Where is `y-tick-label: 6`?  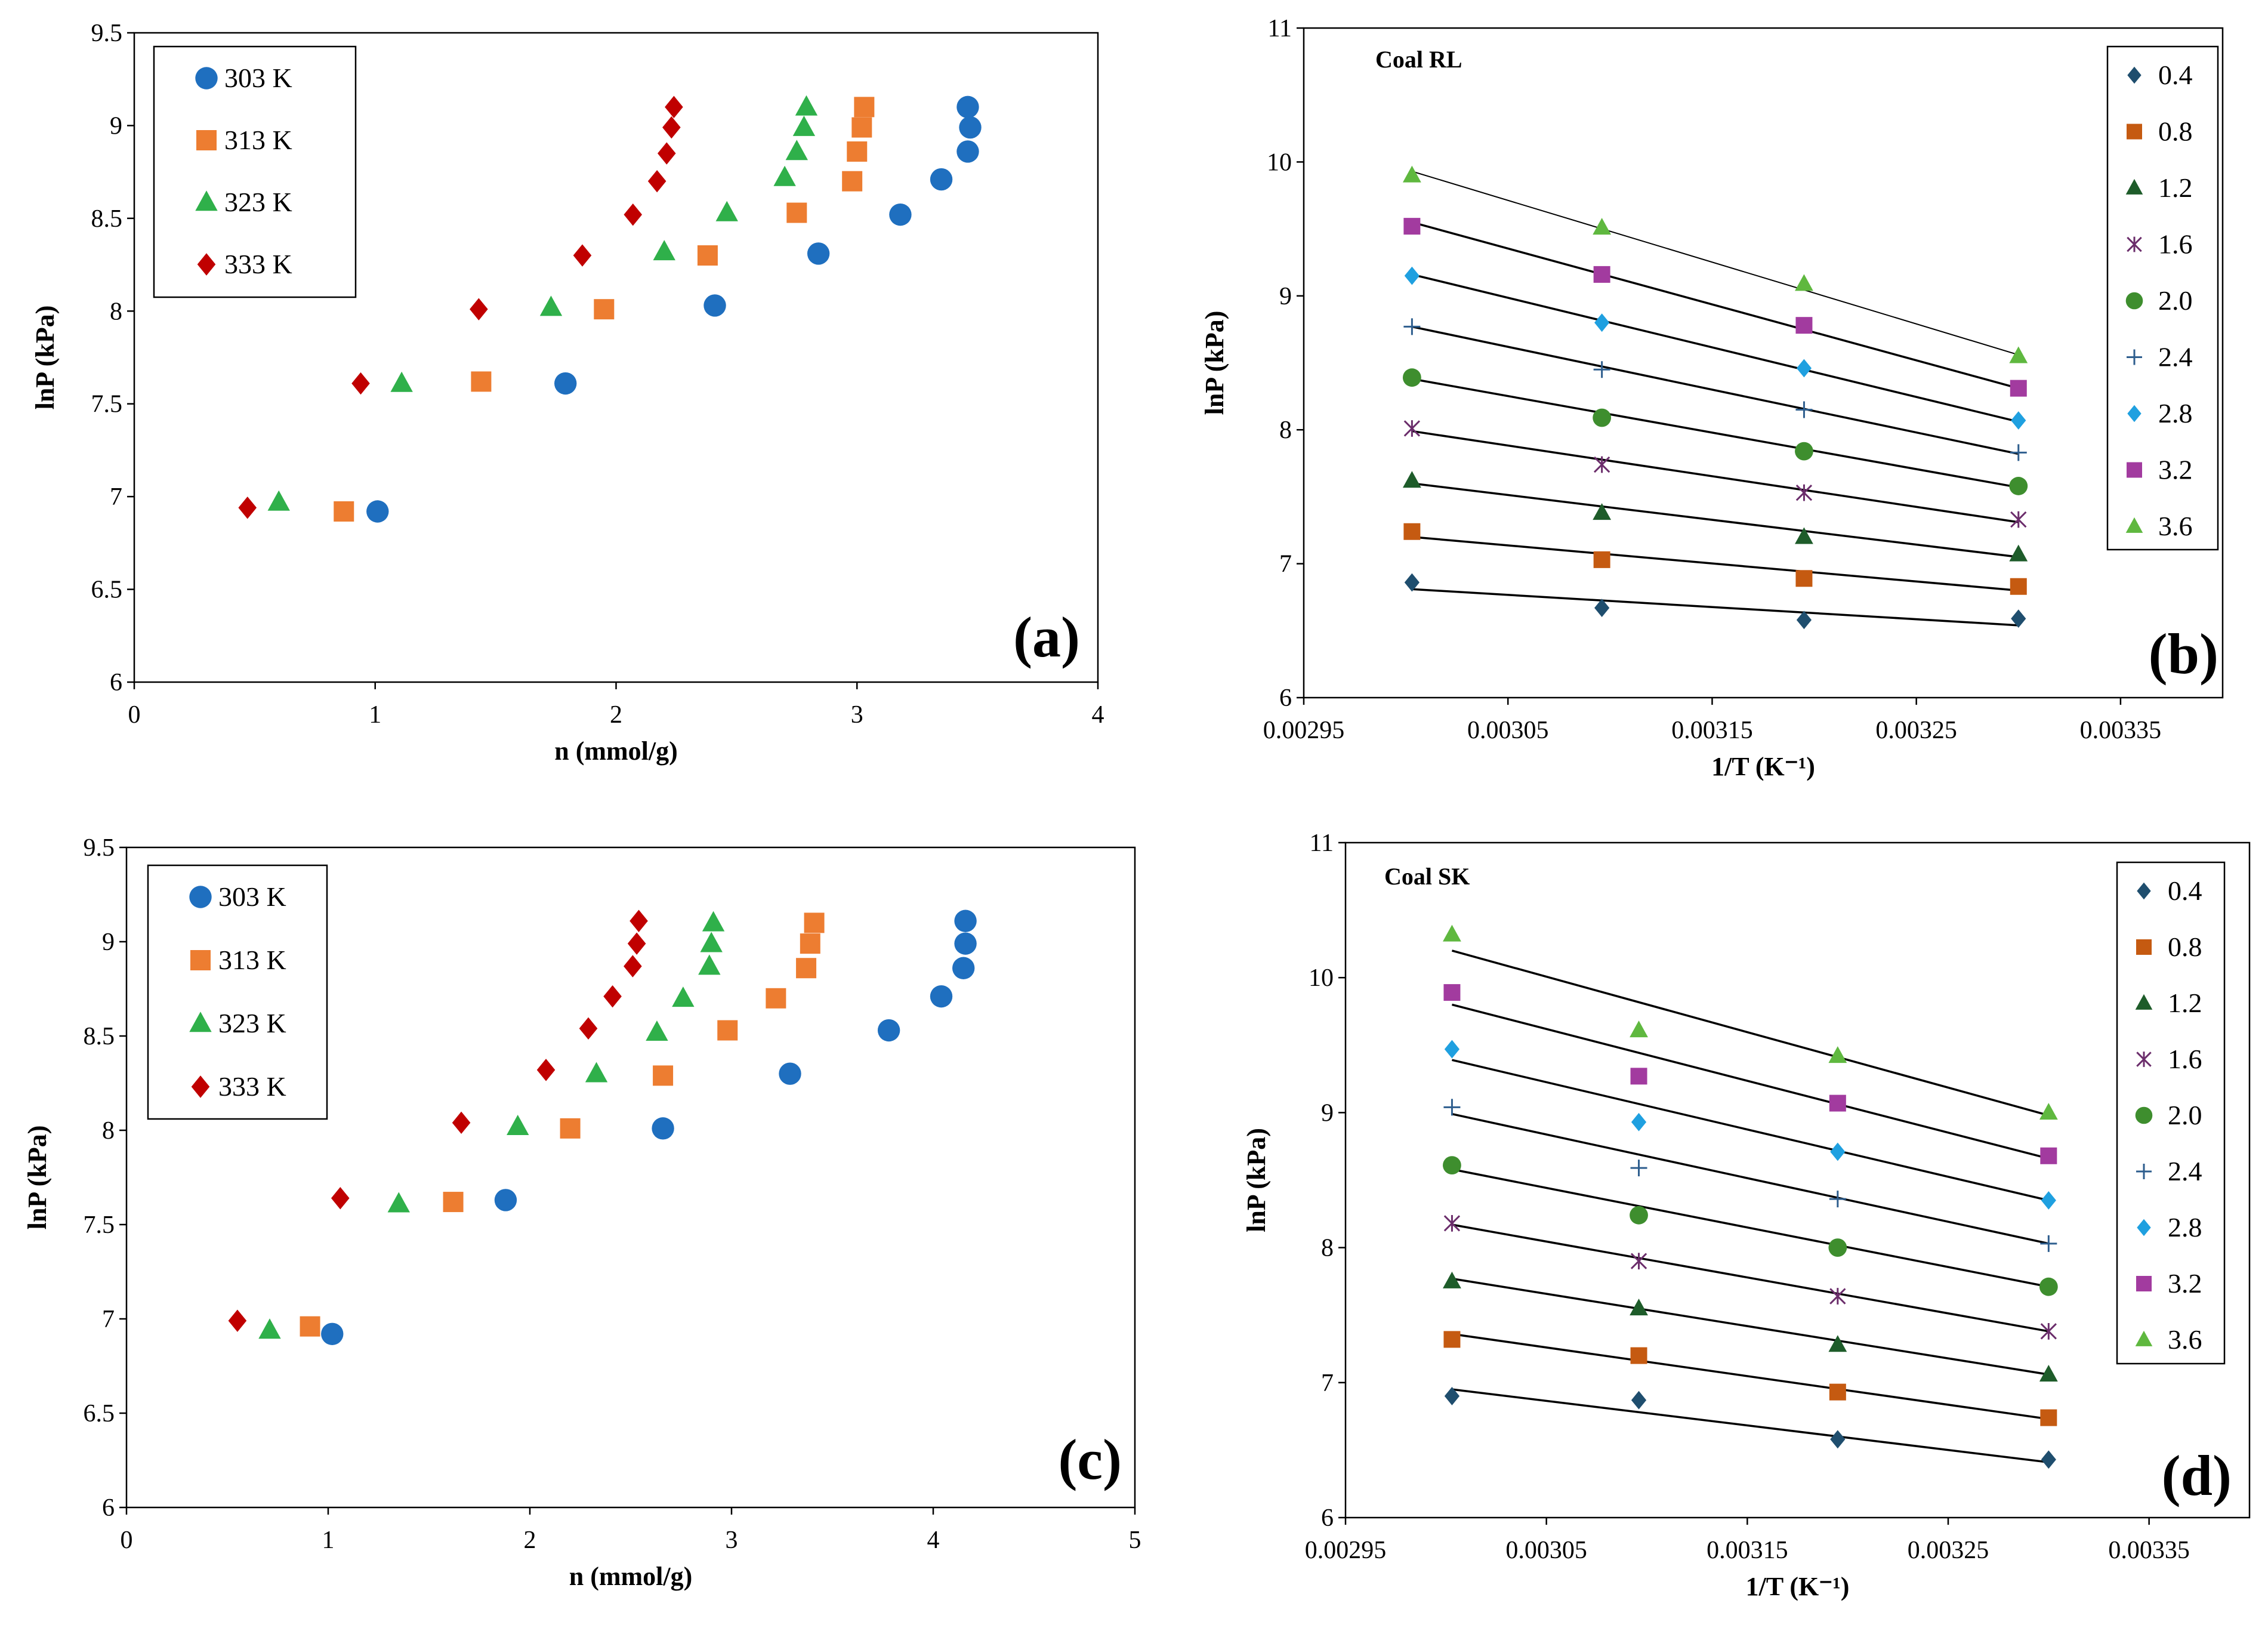 y-tick-label: 6 is located at coordinates (1327, 1518).